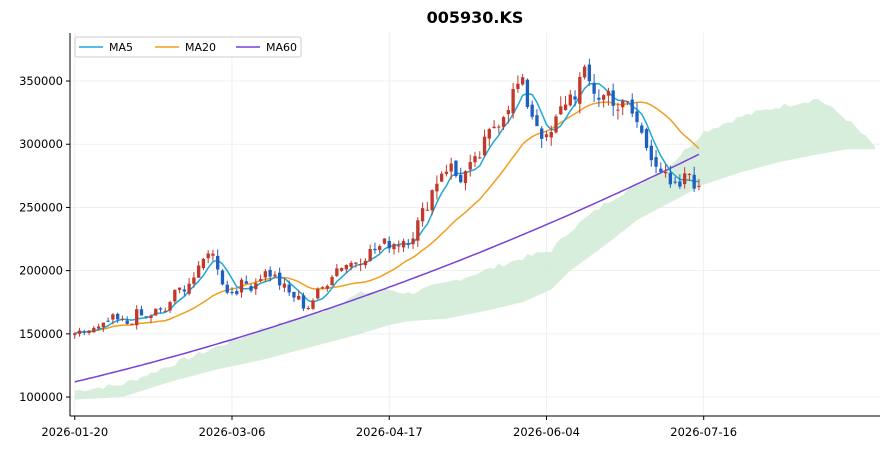  Describe the element at coordinates (41, 144) in the screenshot. I see `y-tick-label: 300000` at that location.